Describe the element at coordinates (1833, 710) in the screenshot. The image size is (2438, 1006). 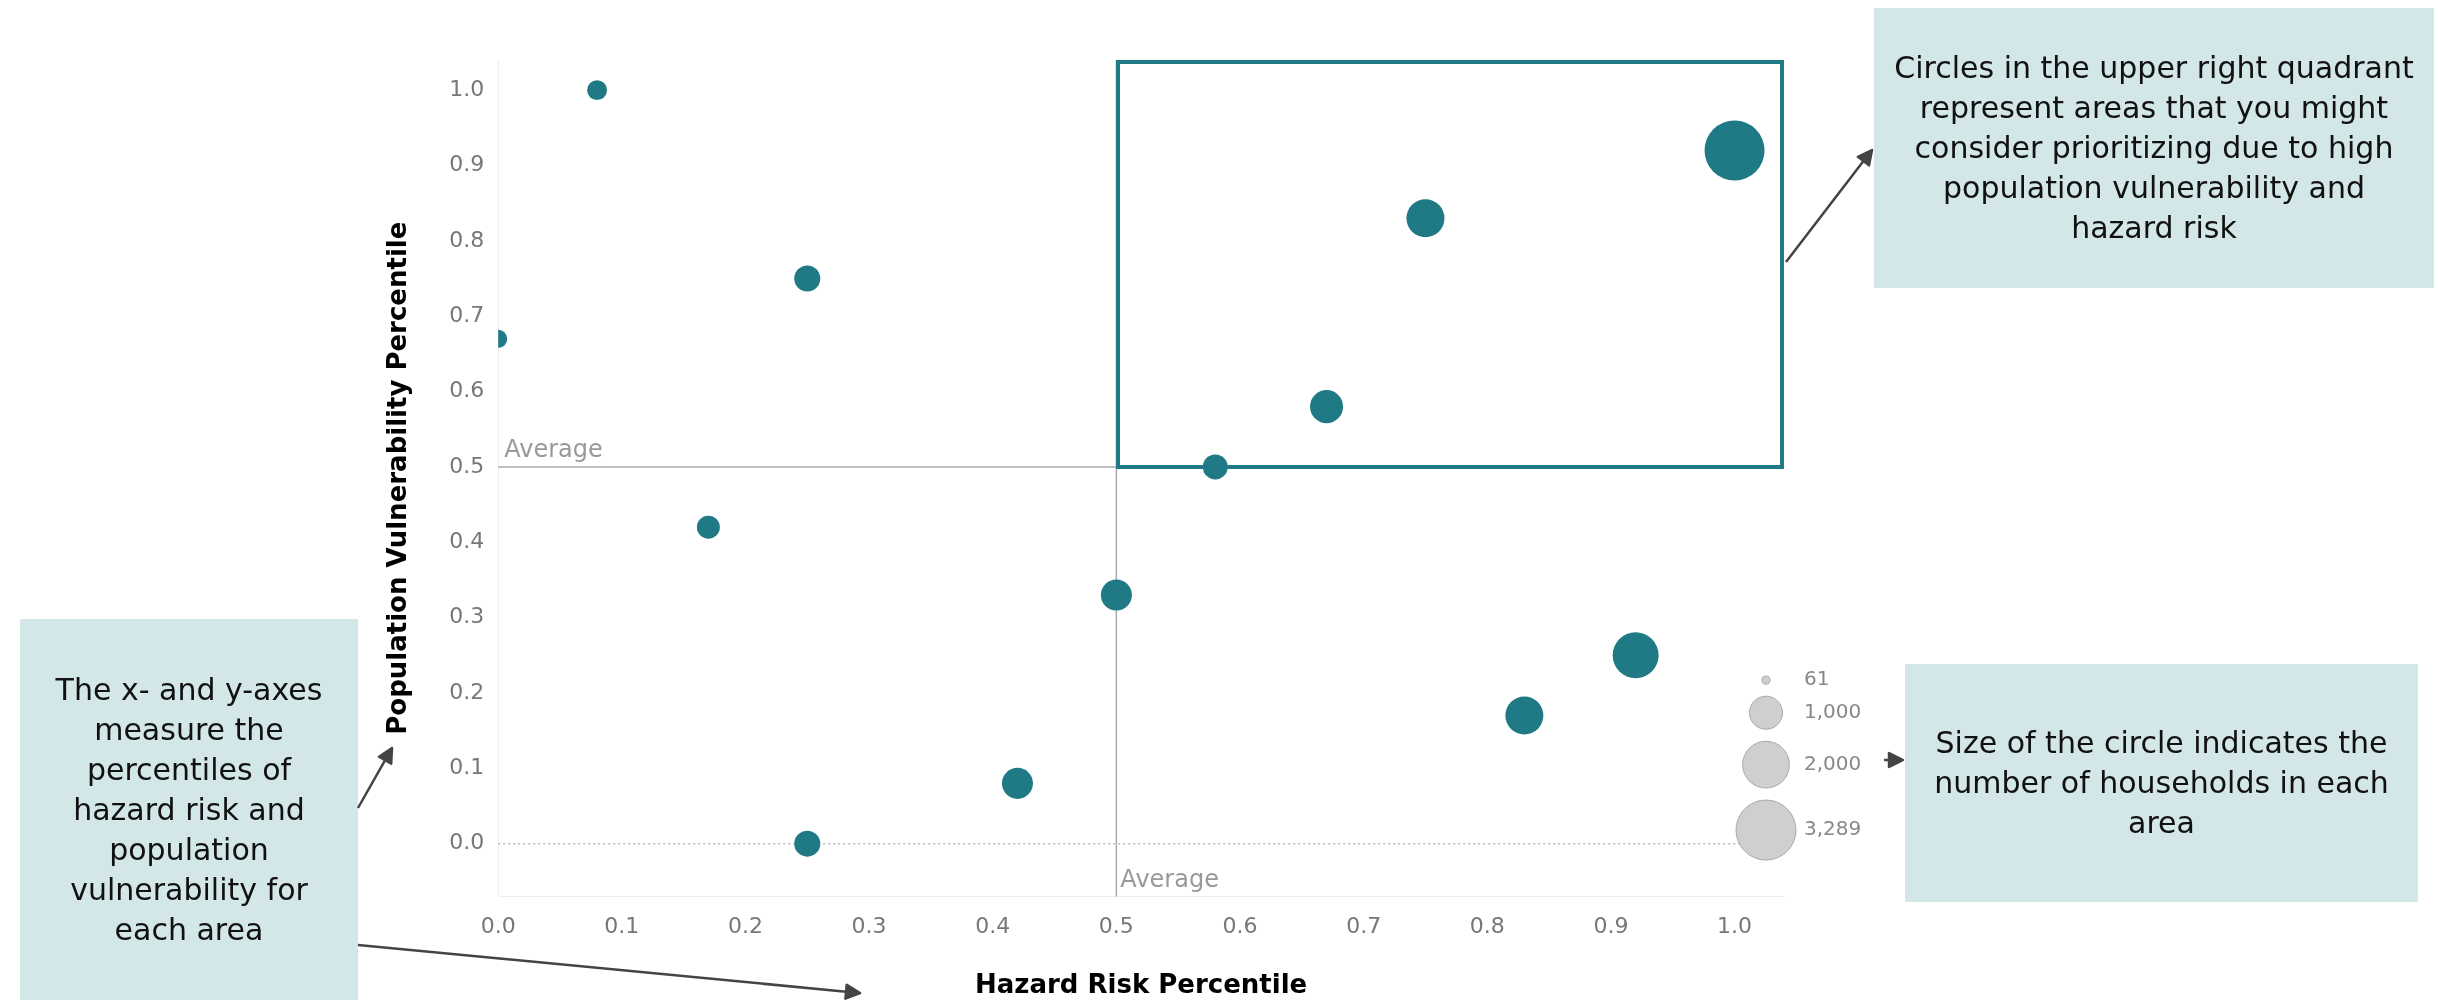
I see `legend-label: 1,000` at that location.